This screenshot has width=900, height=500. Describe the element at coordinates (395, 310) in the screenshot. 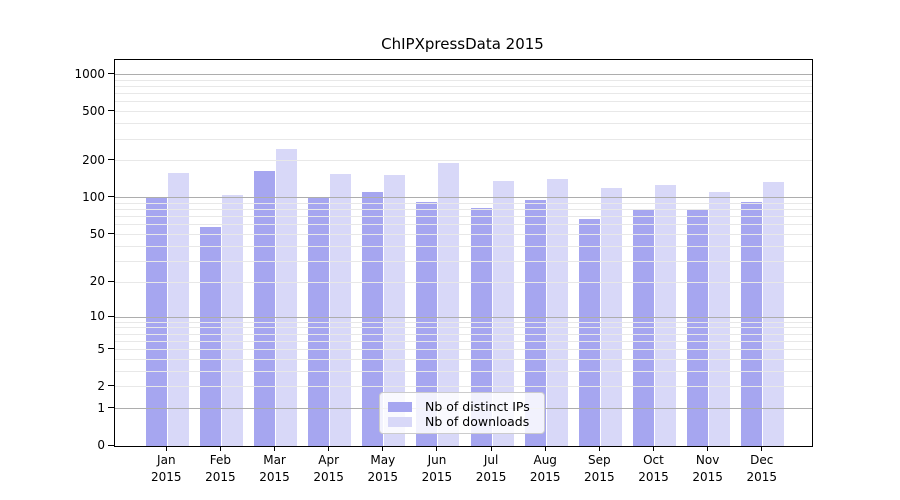

I see `bar-may-downloads` at that location.